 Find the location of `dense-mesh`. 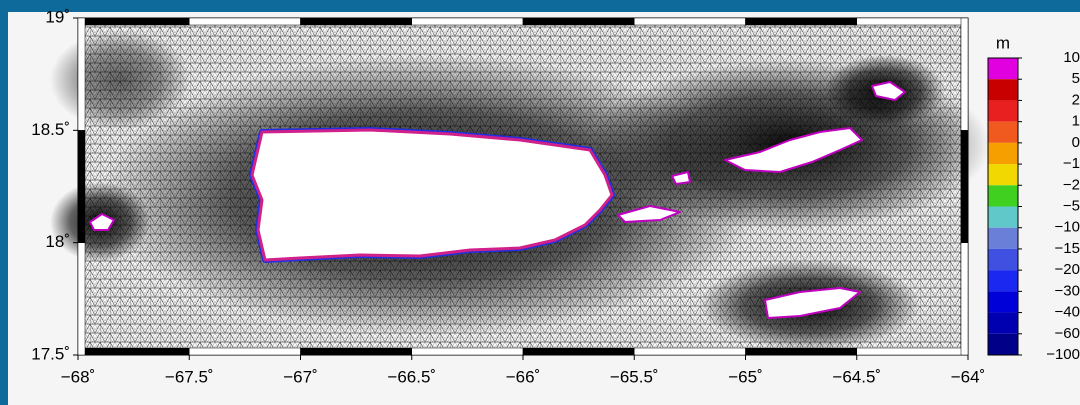

dense-mesh is located at coordinates (120, 80).